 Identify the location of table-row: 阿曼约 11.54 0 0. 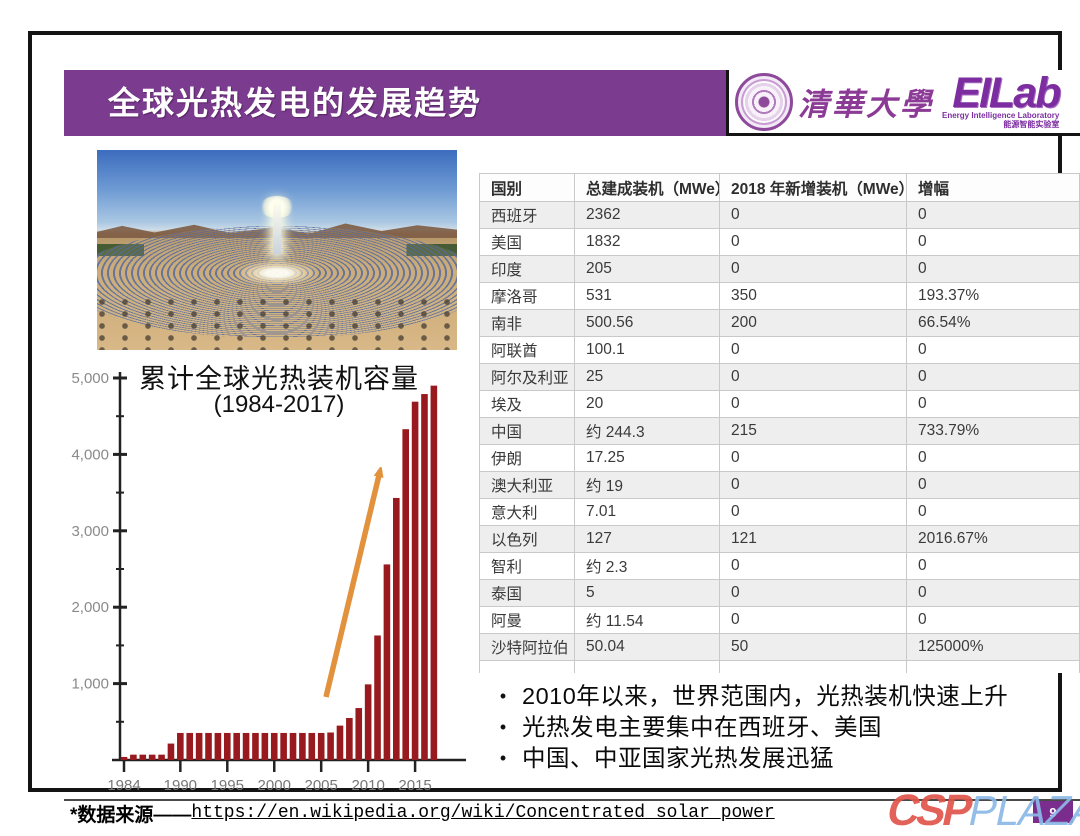
(779, 620).